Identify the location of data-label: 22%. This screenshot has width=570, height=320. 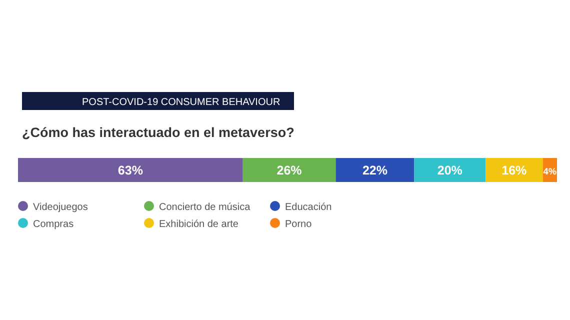
(375, 171).